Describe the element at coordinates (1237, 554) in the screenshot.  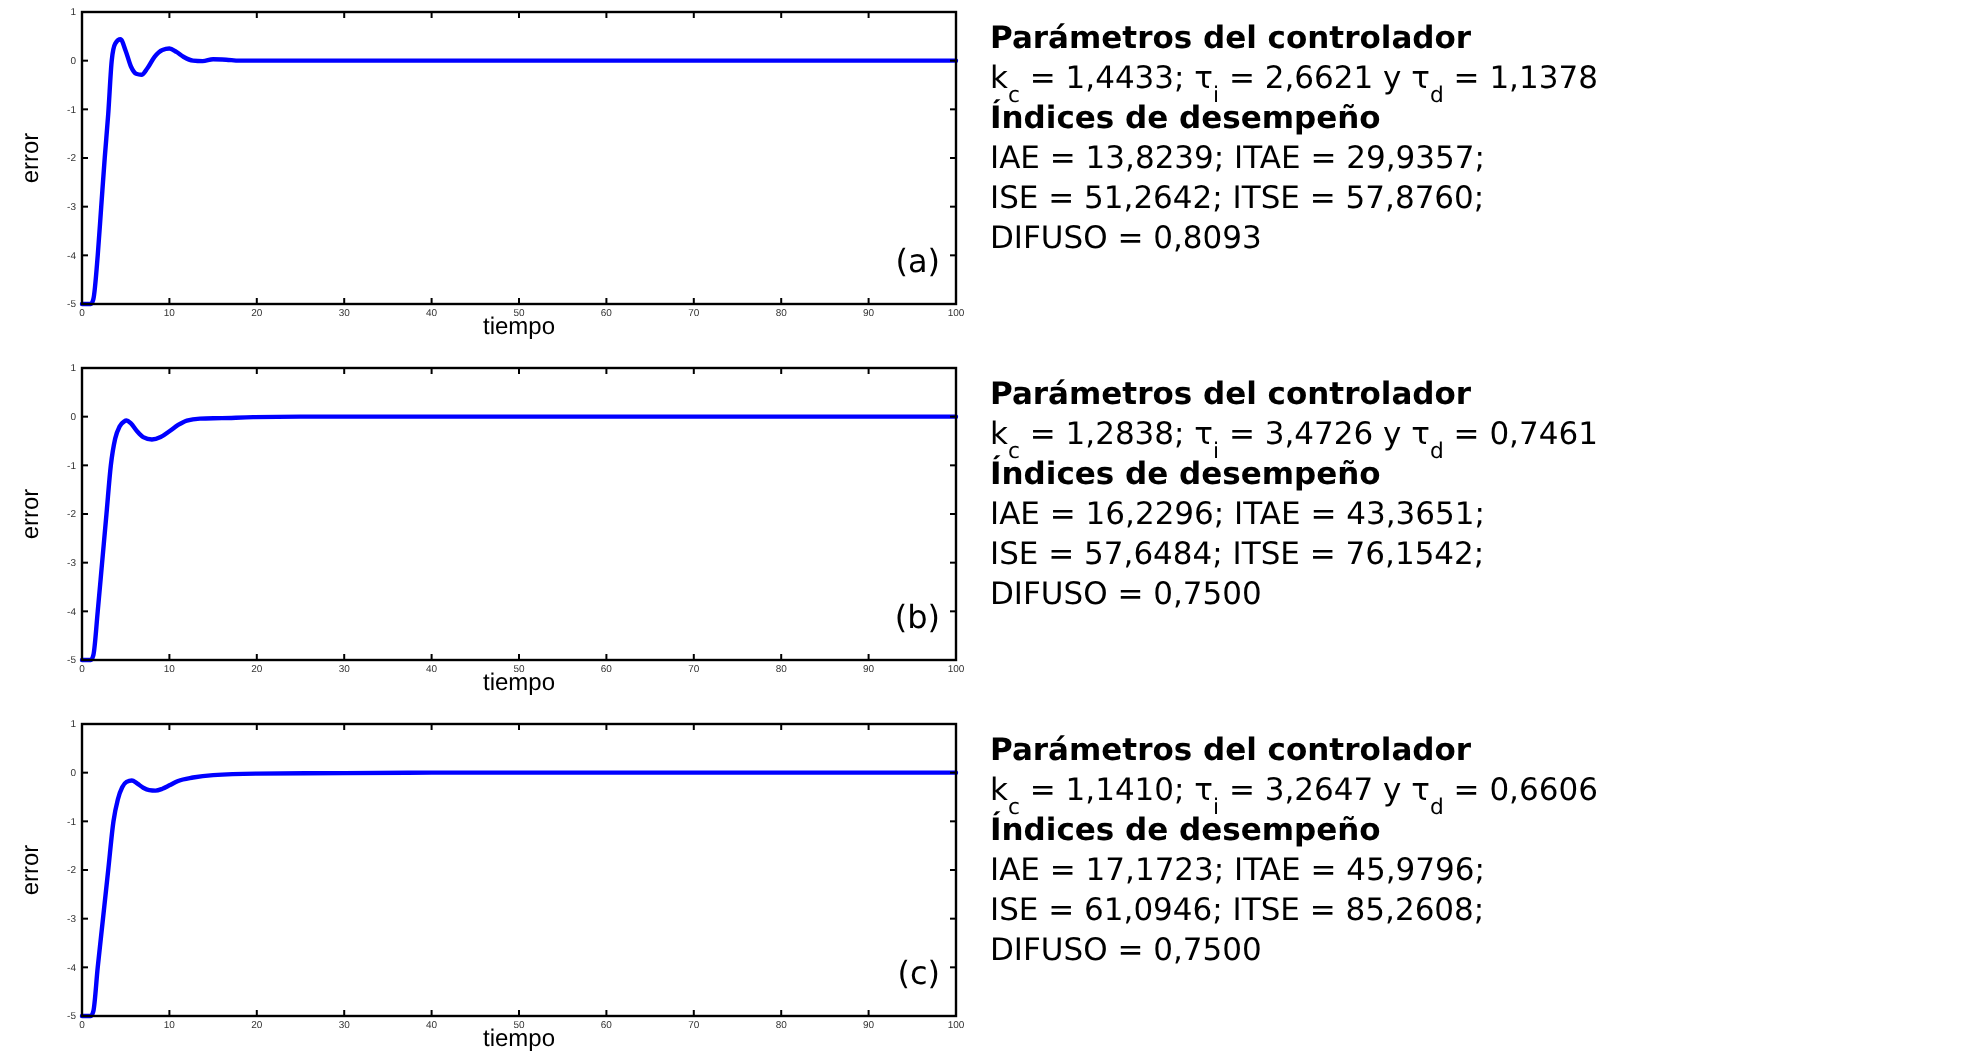
I see `text: ISE = 57,6484; ITSE = 76,1542;` at that location.